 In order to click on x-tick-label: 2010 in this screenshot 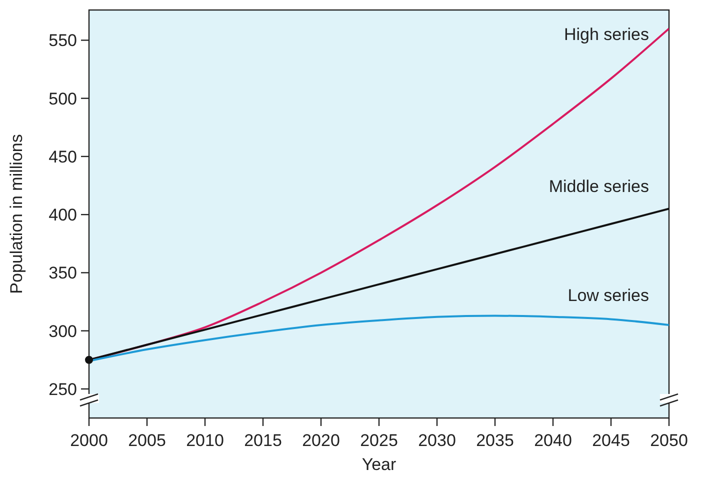, I will do `click(205, 440)`.